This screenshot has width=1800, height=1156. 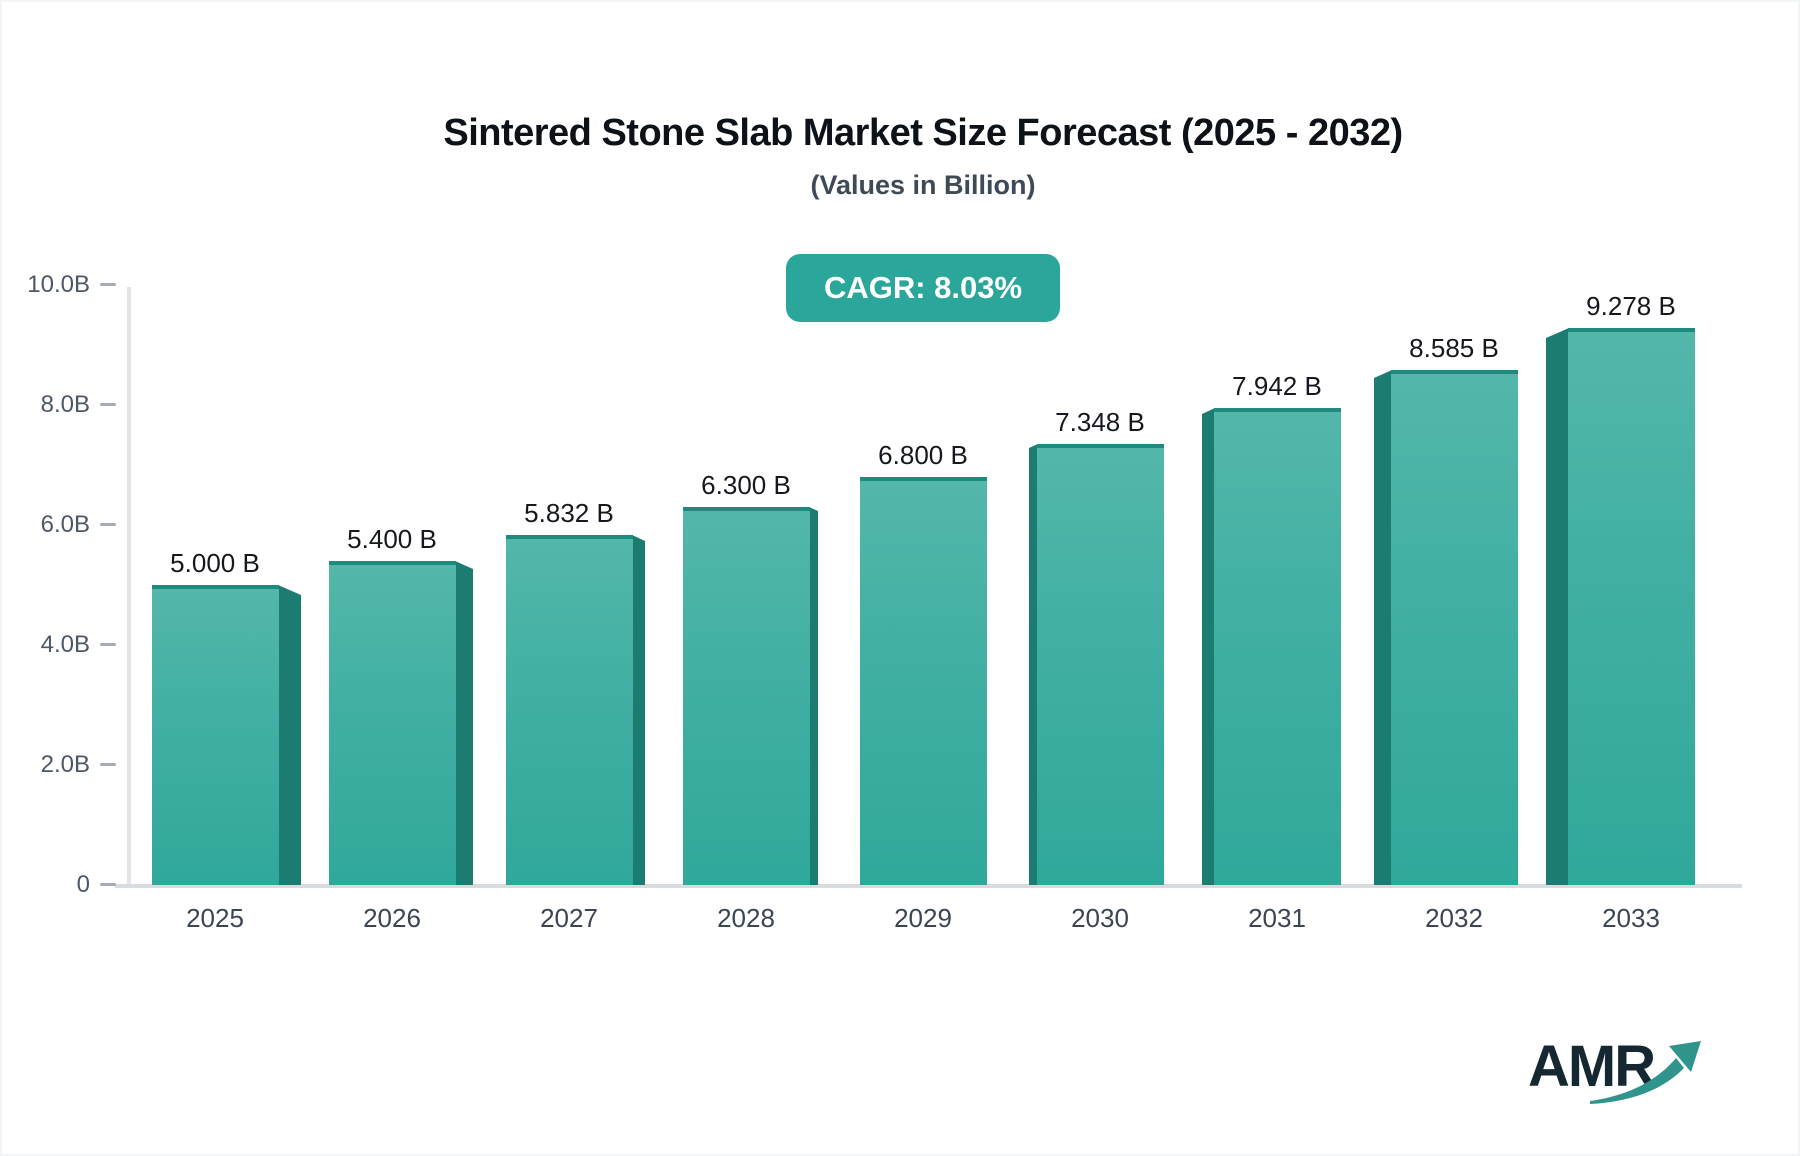 I want to click on chart-subtitle: (Values in Billion), so click(x=923, y=185).